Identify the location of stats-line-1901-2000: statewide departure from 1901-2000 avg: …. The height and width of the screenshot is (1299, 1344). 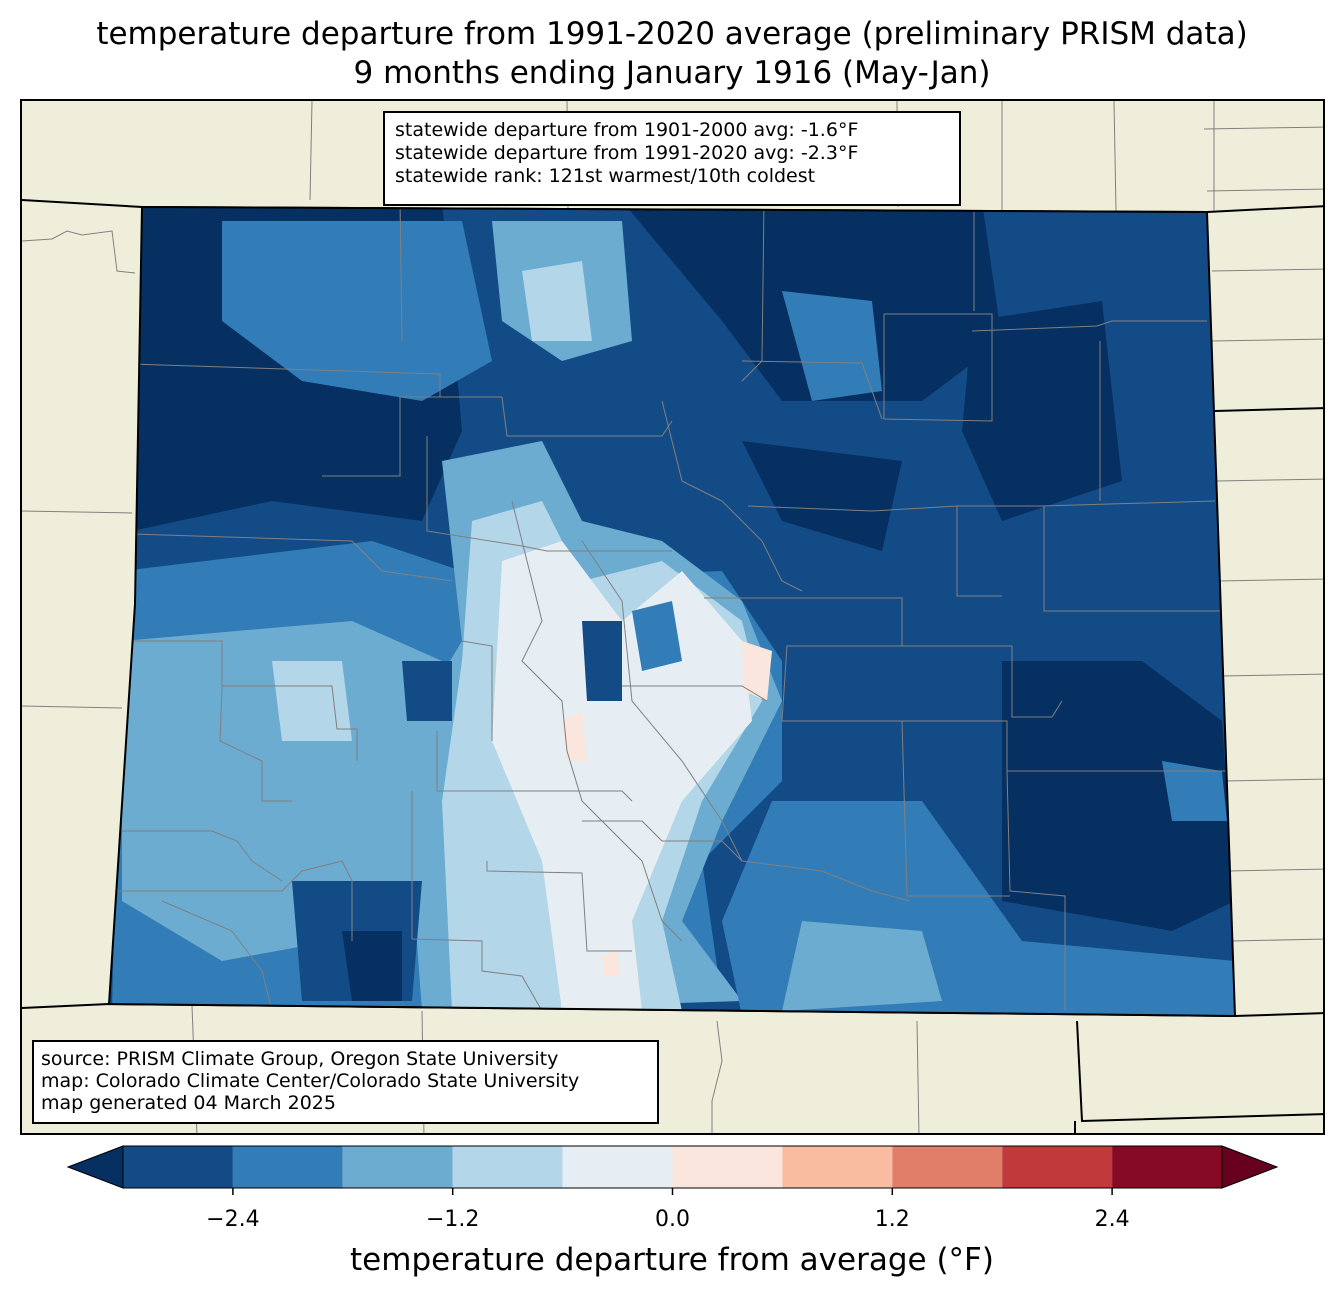
(627, 130).